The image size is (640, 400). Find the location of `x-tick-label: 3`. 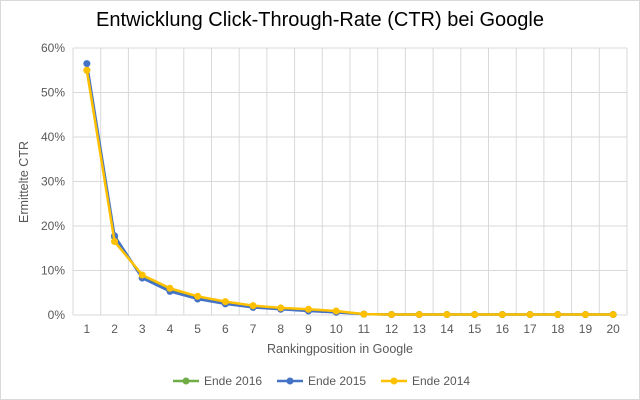

x-tick-label: 3 is located at coordinates (142, 329).